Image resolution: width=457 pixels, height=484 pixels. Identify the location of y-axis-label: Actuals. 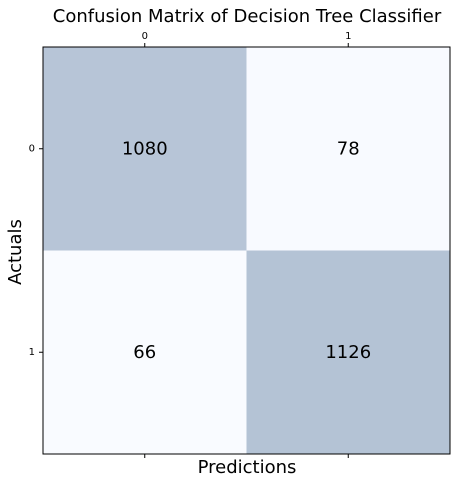
(15, 252).